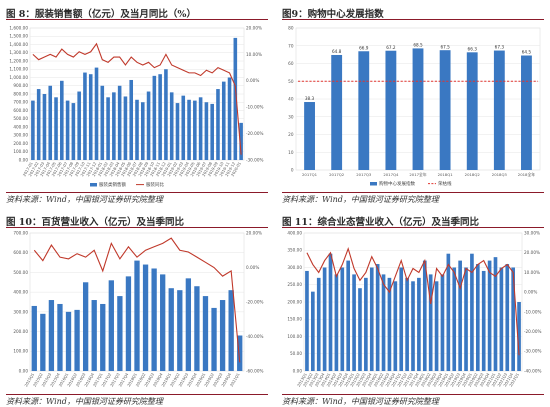 This screenshot has height=407, width=550. Describe the element at coordinates (310, 174) in the screenshot. I see `x-tick: 2017Q1` at that location.